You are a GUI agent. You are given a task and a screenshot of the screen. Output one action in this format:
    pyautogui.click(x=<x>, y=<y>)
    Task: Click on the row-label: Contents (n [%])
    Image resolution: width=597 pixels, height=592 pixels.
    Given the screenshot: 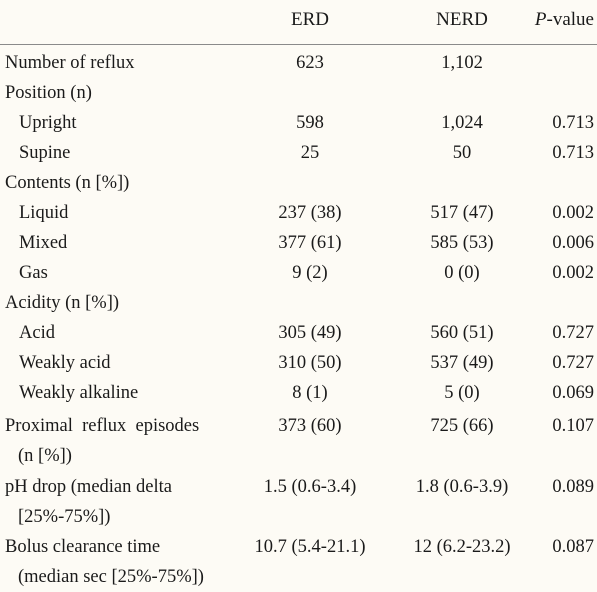 What is the action you would take?
    pyautogui.click(x=67, y=183)
    